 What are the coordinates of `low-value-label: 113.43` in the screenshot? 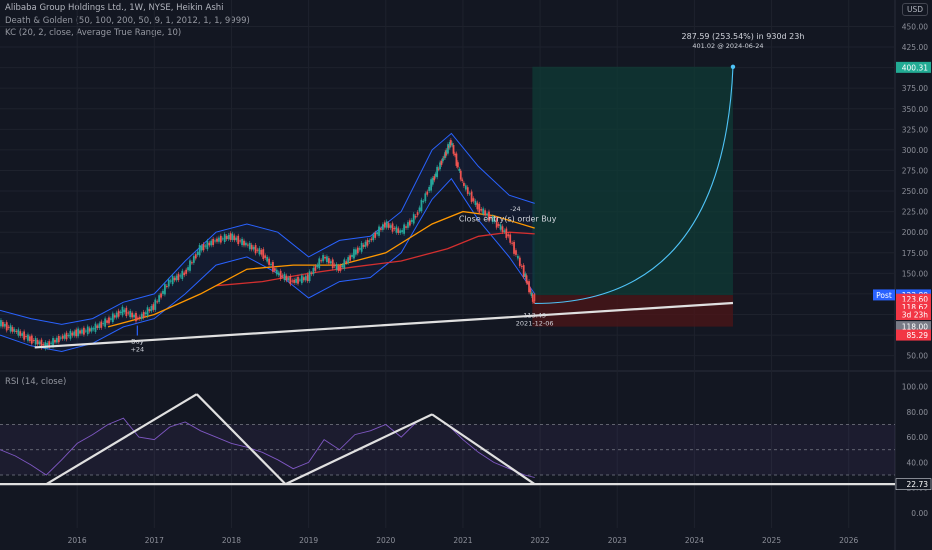 It's located at (534, 315).